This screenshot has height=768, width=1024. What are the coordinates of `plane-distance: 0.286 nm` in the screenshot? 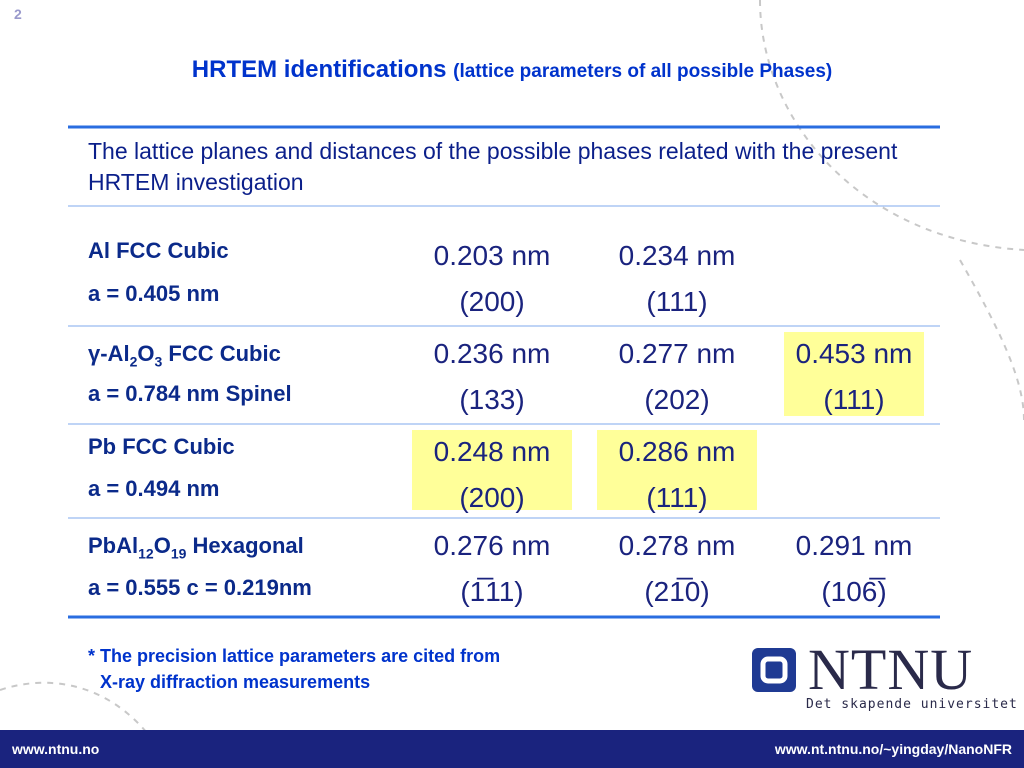 It's located at (677, 451).